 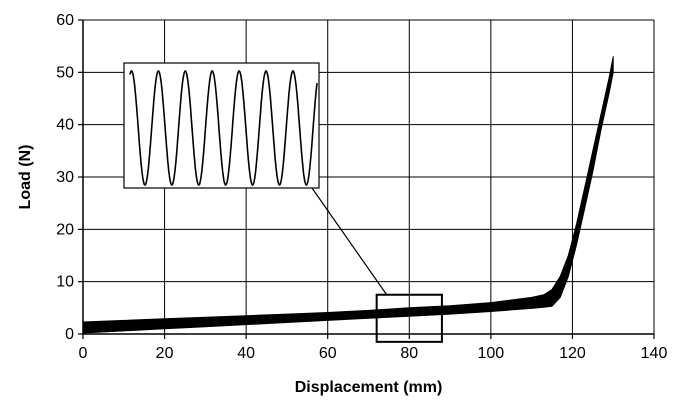 I want to click on y-tick-label: 30, so click(x=65, y=177).